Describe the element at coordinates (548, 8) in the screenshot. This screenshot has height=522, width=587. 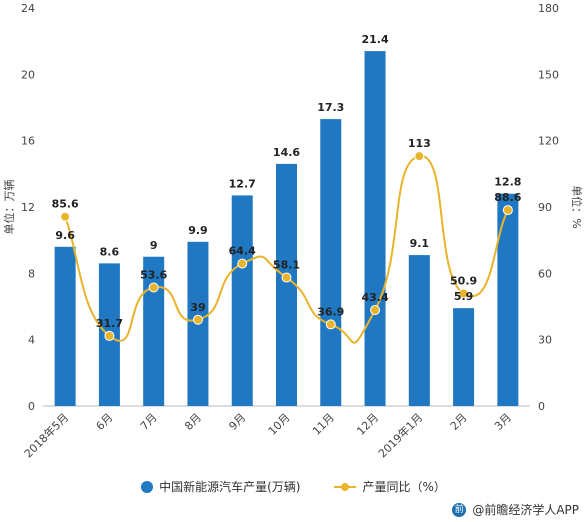
I see `y2-tick-label: 180` at that location.